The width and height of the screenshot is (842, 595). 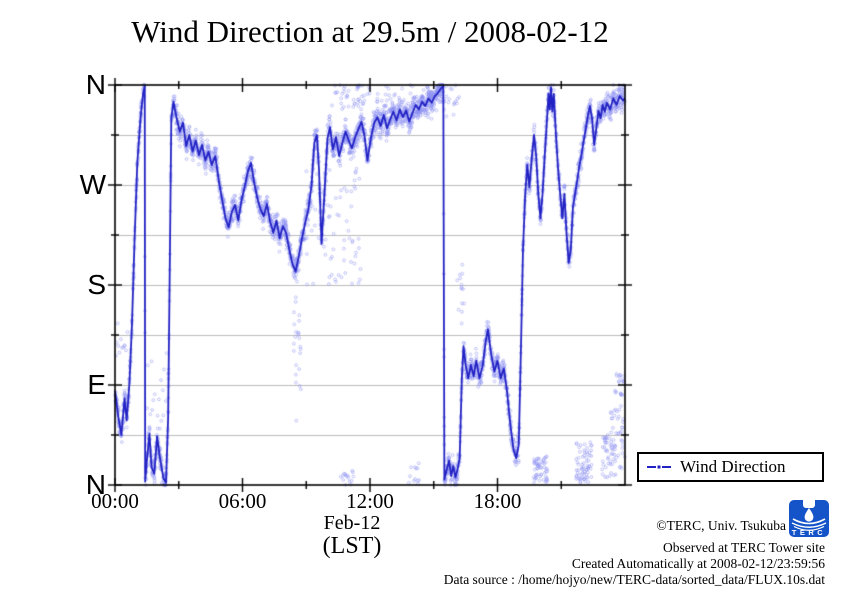 I want to click on x-axis-date-label: Feb-12, so click(x=352, y=523).